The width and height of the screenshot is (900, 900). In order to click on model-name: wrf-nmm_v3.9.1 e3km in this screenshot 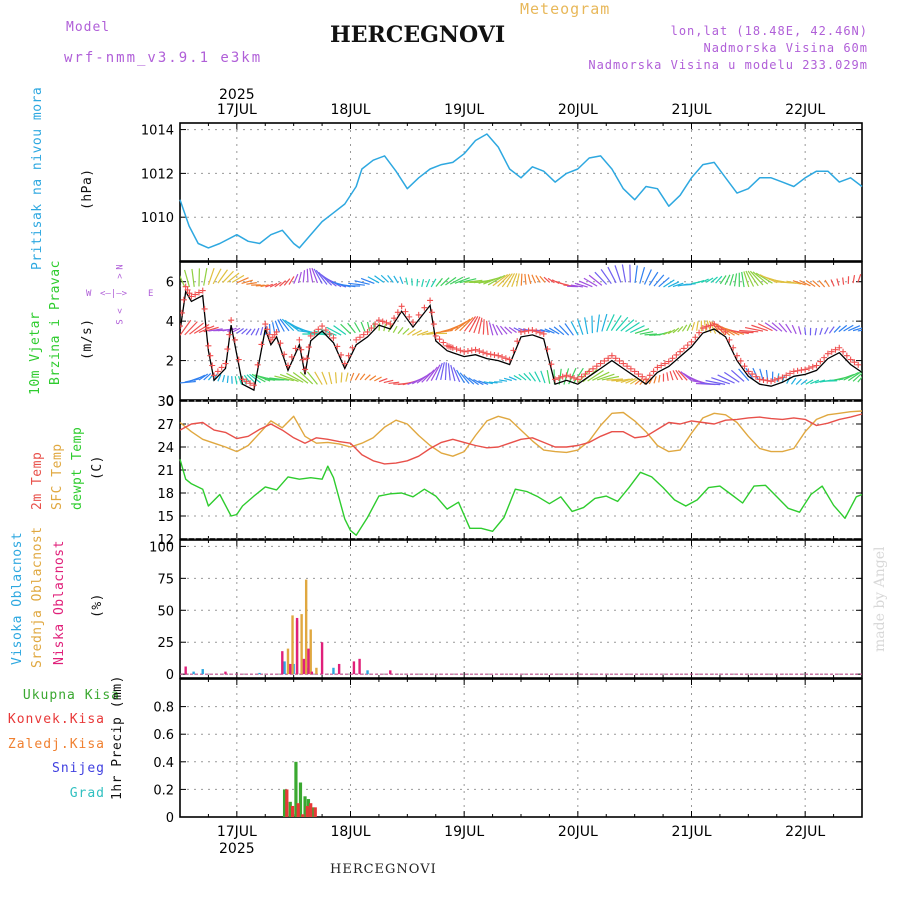, I will do `click(163, 58)`.